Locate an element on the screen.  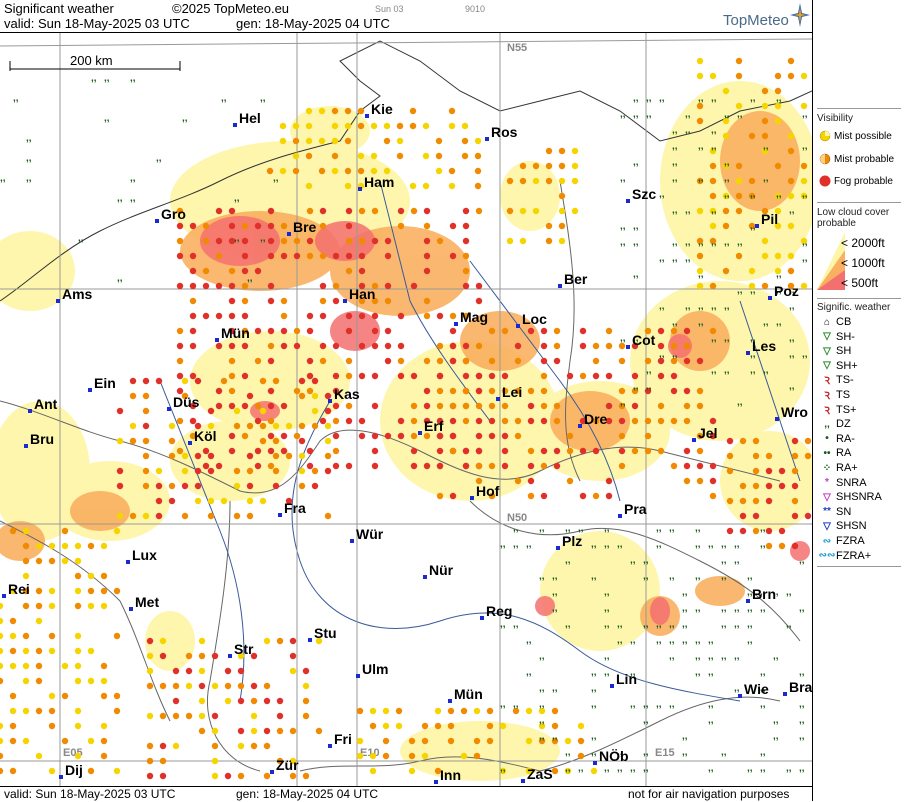
legend-item-sh: ▽ SH is located at coordinates (836, 351).